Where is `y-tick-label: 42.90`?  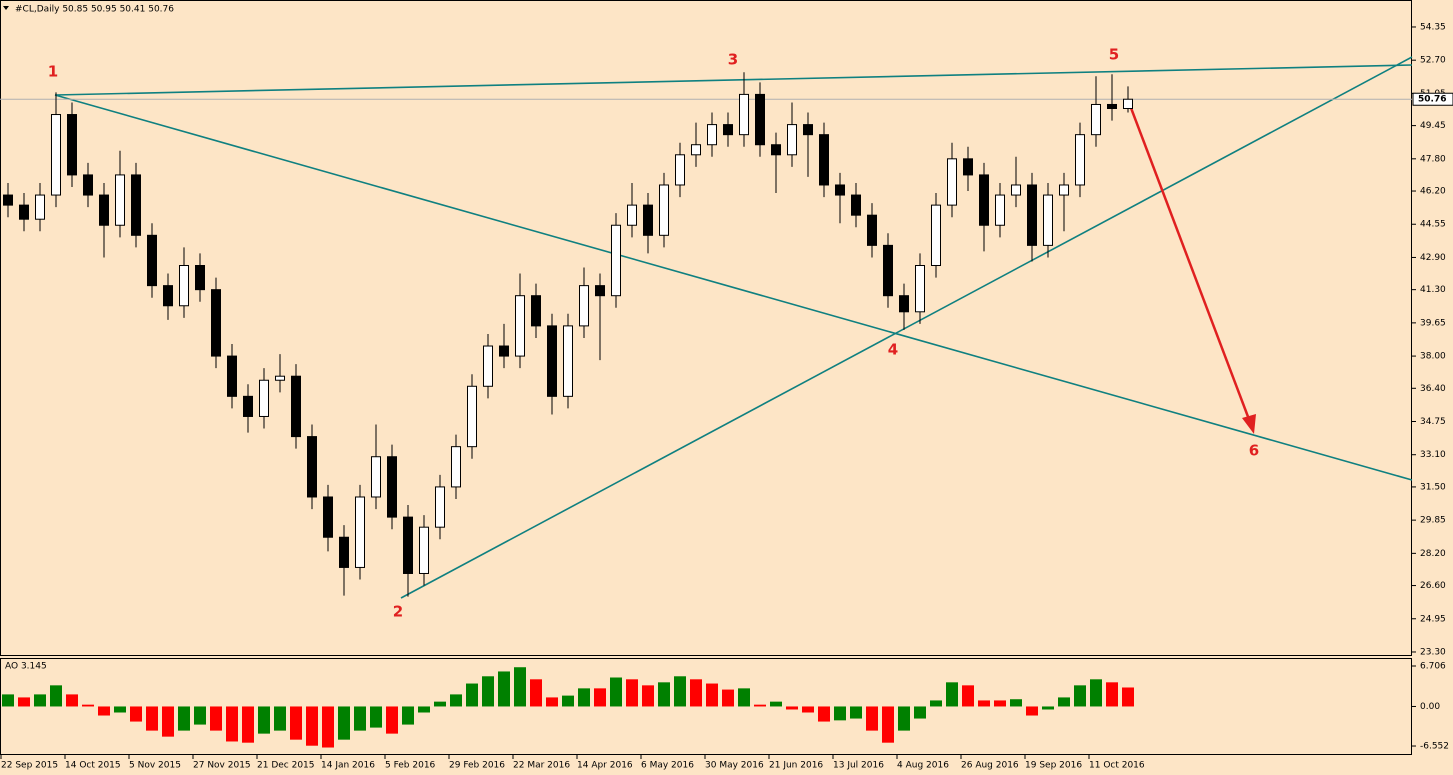
y-tick-label: 42.90 is located at coordinates (1433, 258).